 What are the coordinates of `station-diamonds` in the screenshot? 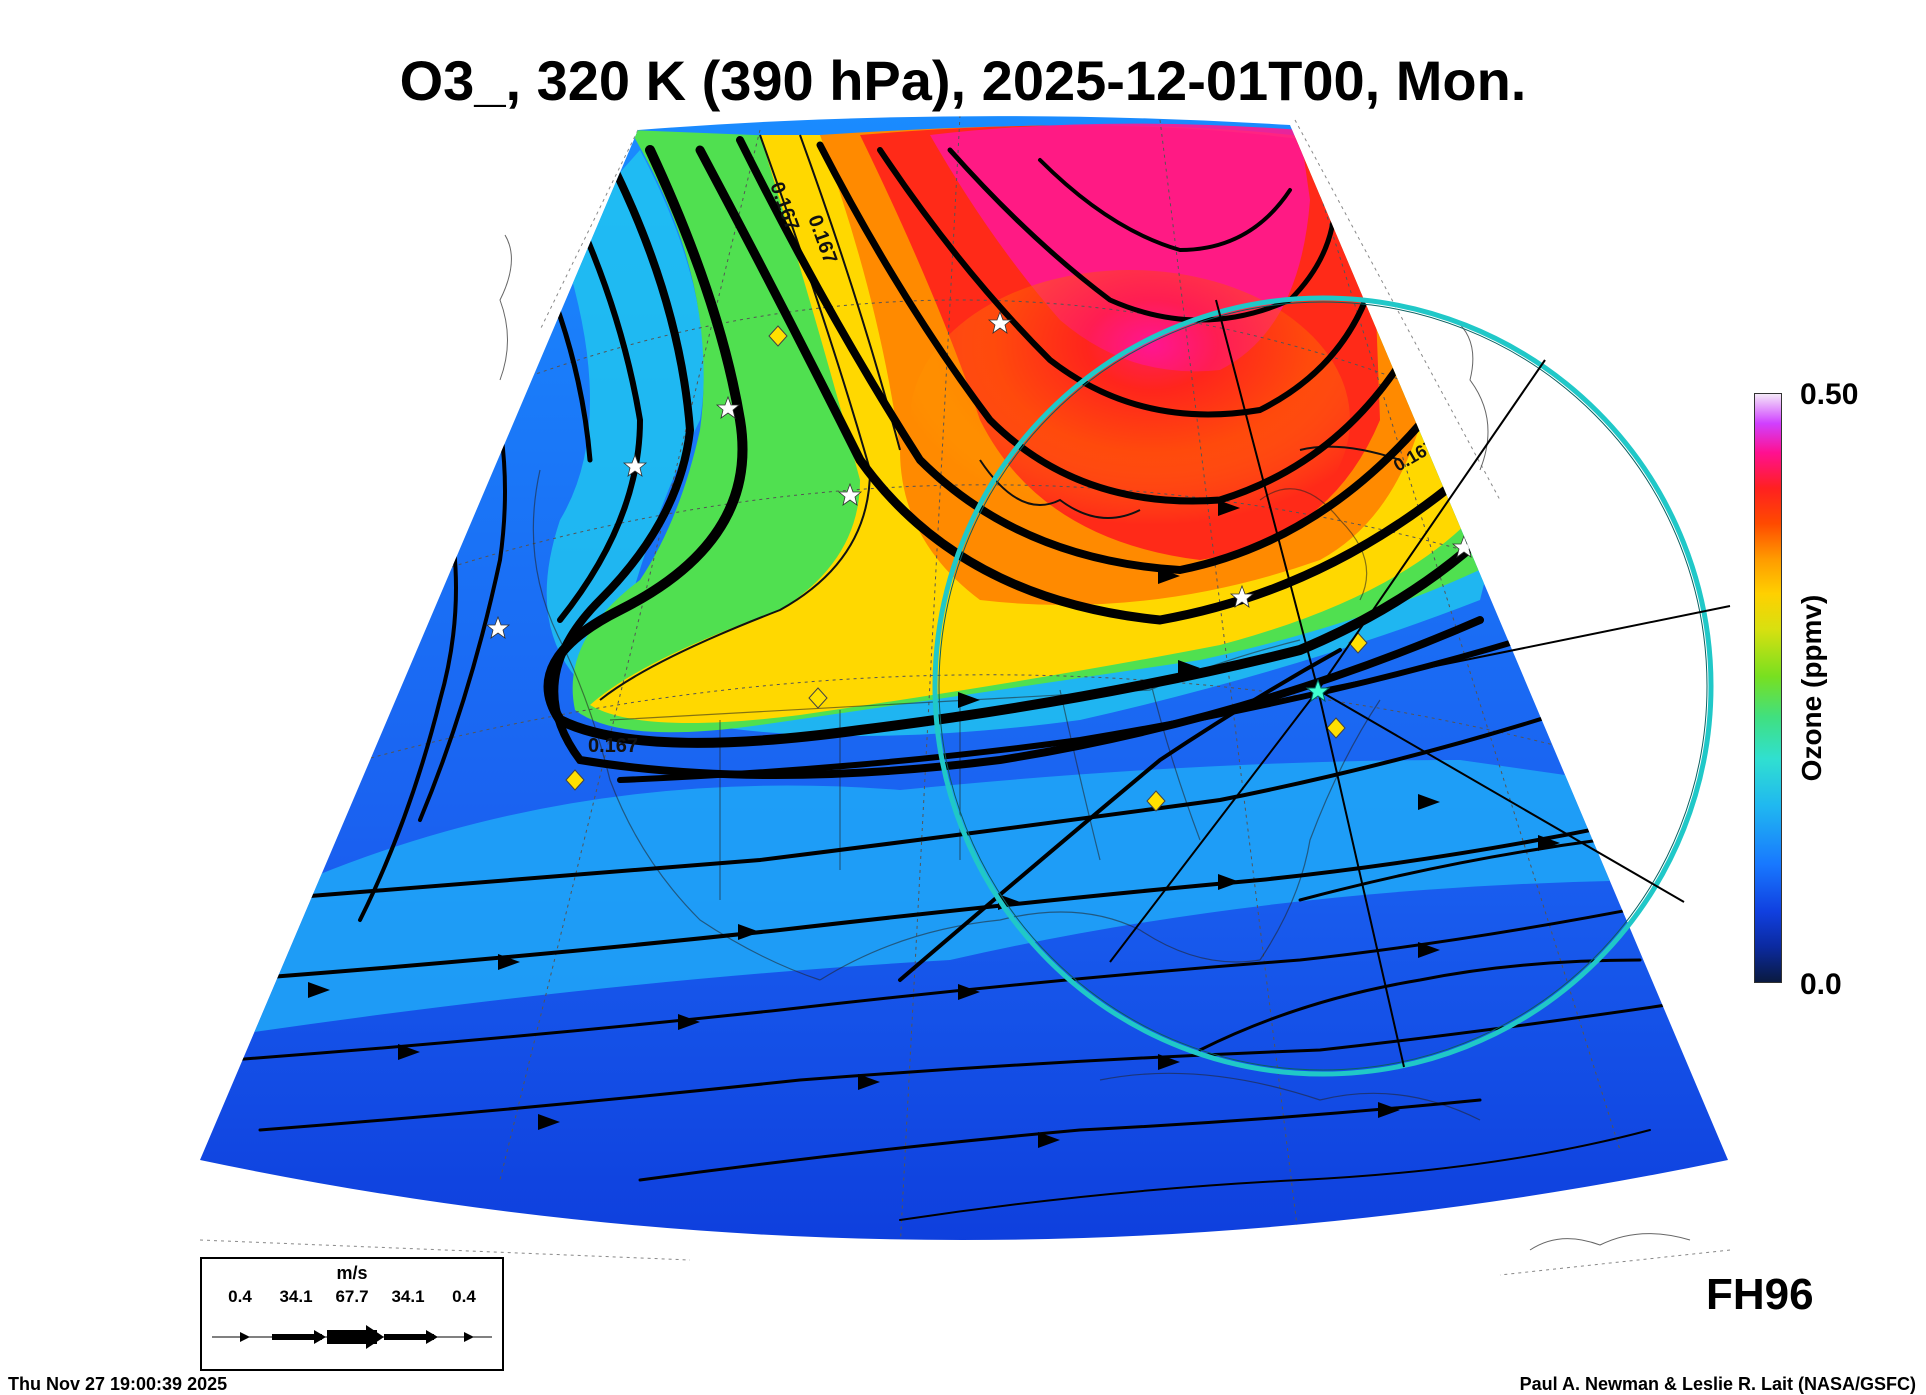 It's located at (966, 568).